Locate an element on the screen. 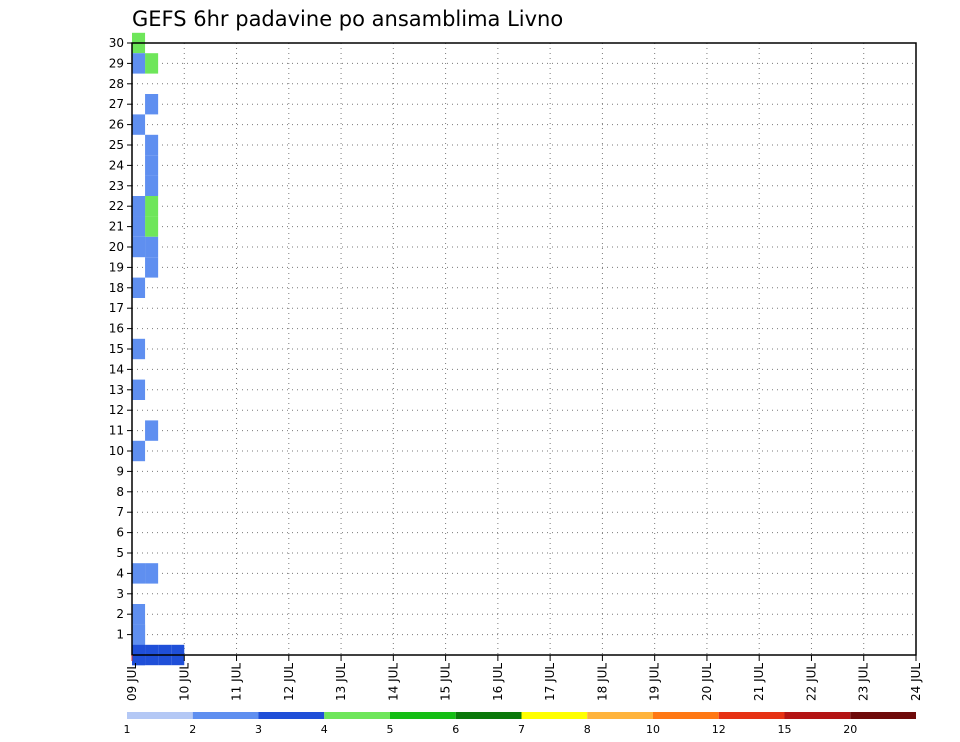 The height and width of the screenshot is (742, 960). colorbar: 1 2 3 4 5 6 7 8 10 12 15 20 is located at coordinates (520, 724).